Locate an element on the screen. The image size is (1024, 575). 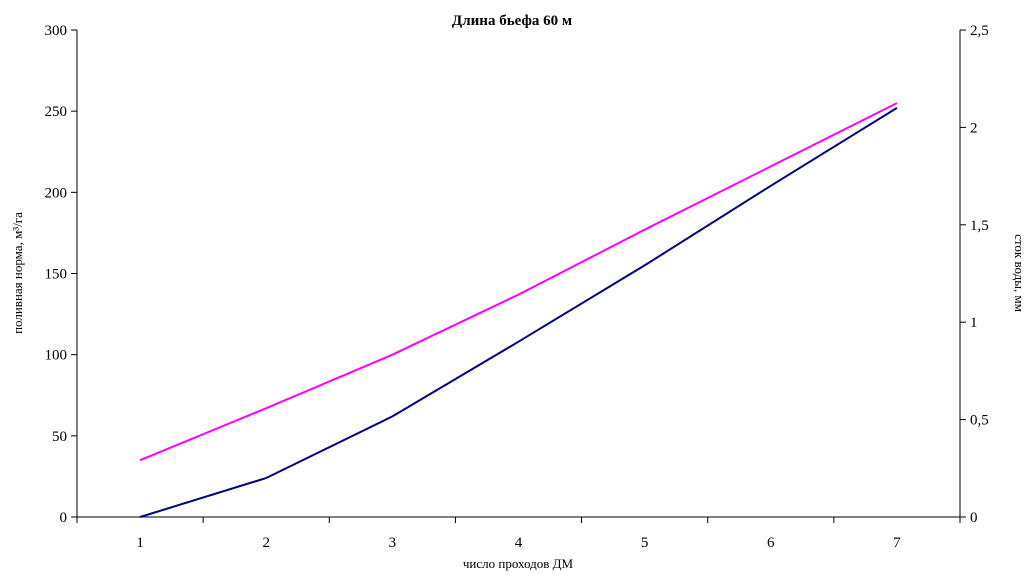
left-y-tick-label: 100 is located at coordinates (56, 356).